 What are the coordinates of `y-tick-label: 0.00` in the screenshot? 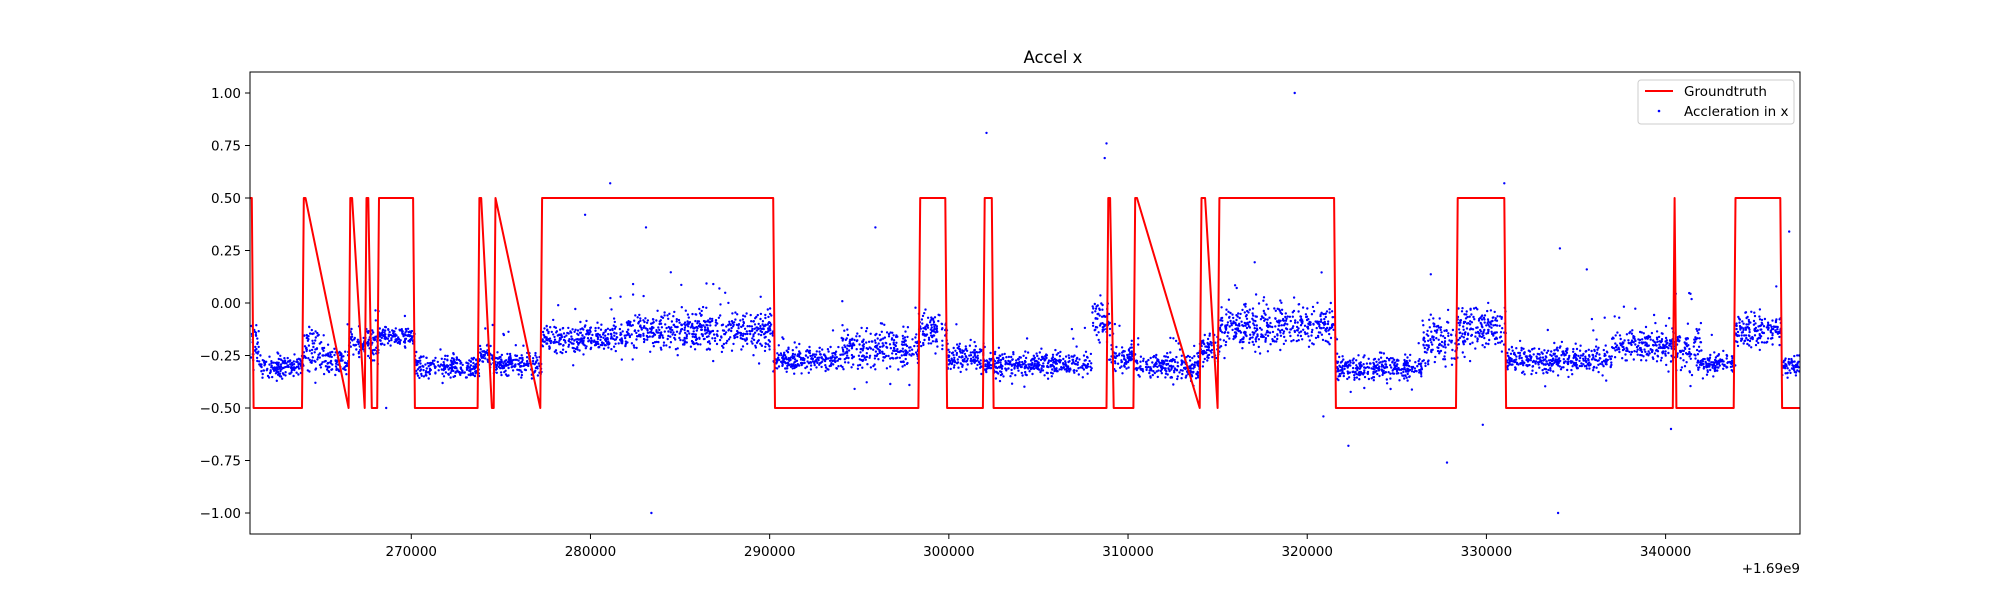 It's located at (226, 304).